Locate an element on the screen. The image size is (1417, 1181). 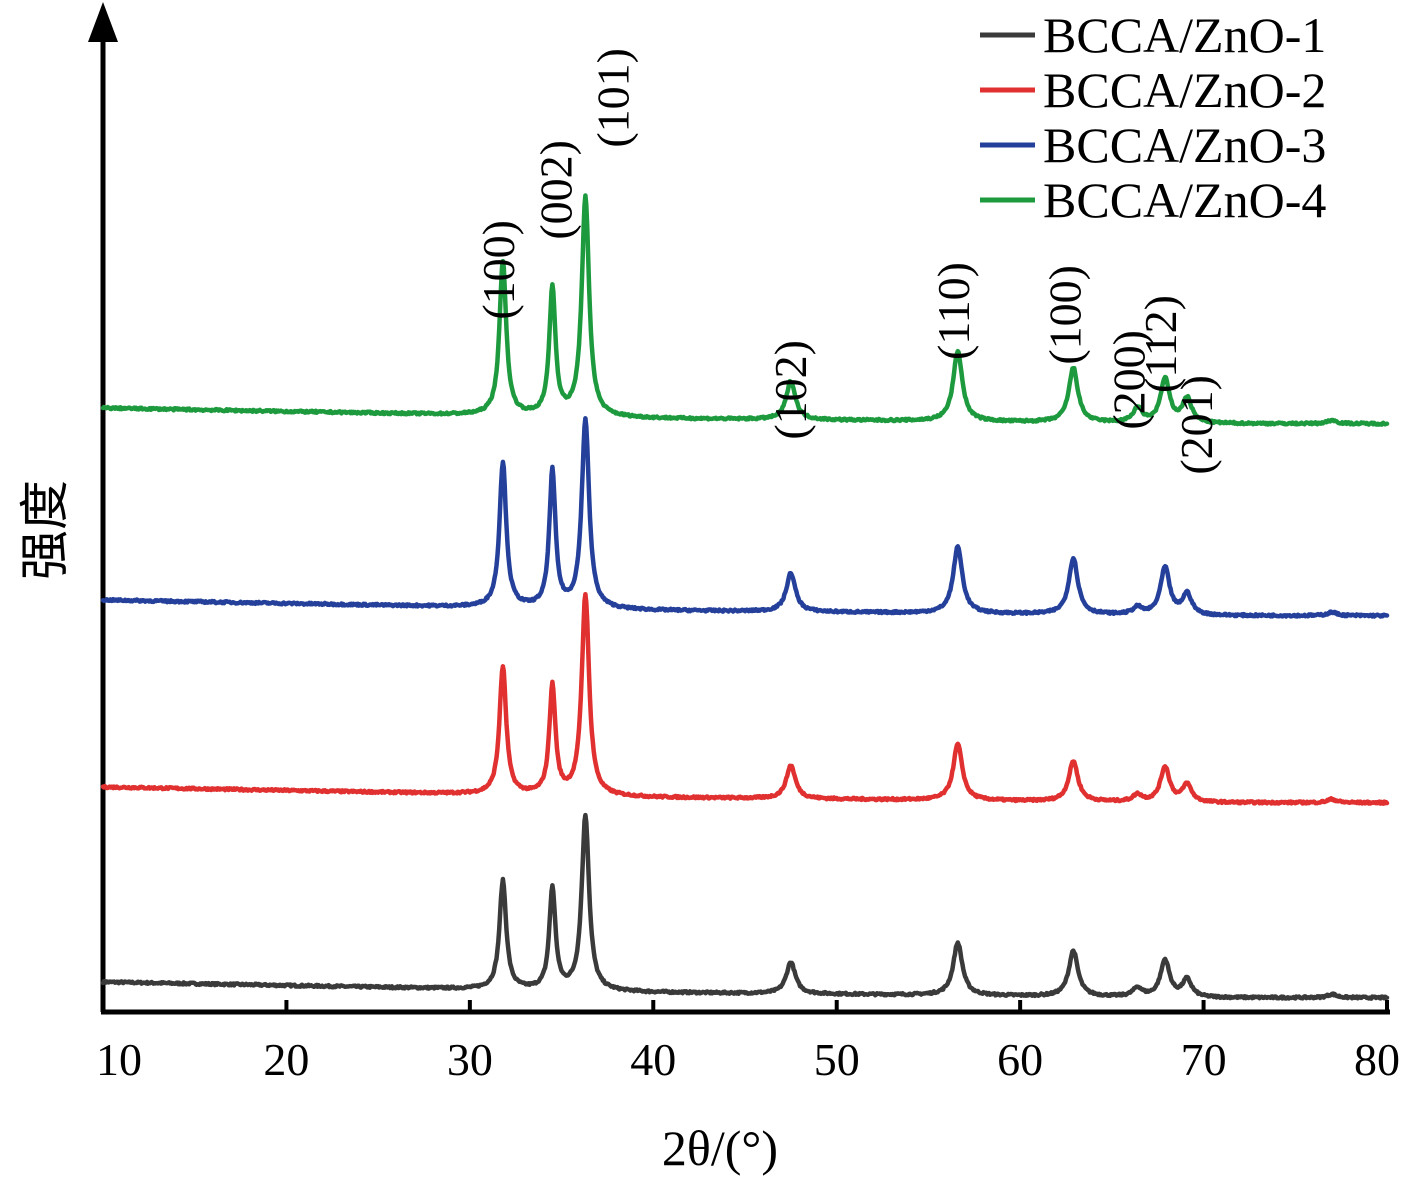
peak-label: (002) is located at coordinates (556, 190).